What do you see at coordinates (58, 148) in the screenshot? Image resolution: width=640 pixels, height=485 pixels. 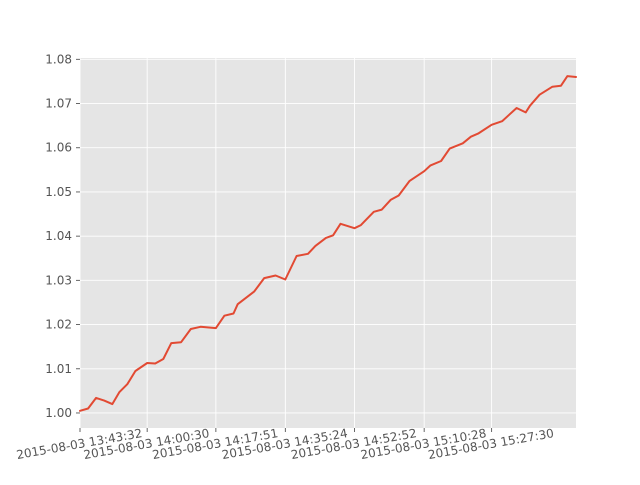 I see `y-tick-label: 1.06` at bounding box center [58, 148].